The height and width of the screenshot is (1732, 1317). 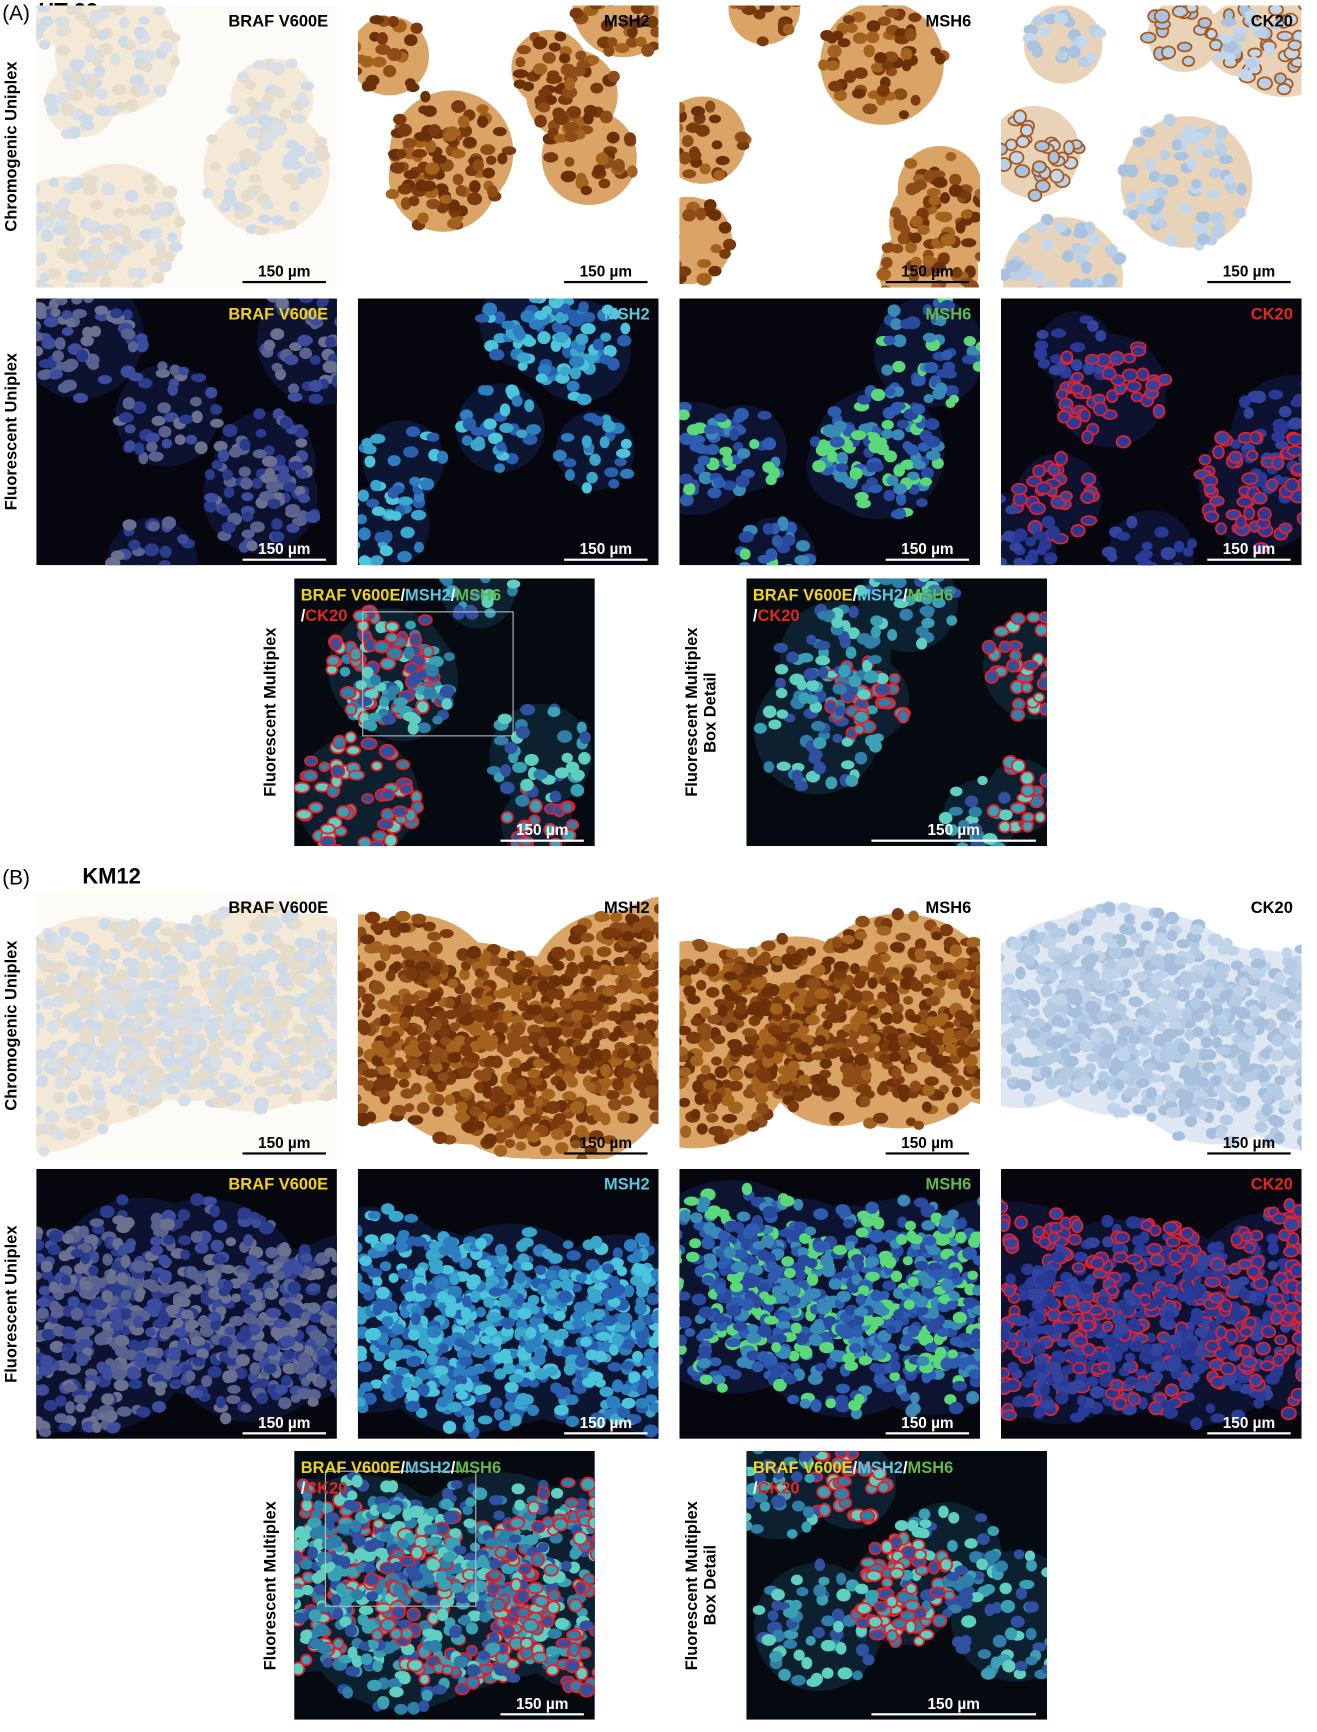 What do you see at coordinates (11, 1304) in the screenshot?
I see `row-label: Fluorescent Uniplex` at bounding box center [11, 1304].